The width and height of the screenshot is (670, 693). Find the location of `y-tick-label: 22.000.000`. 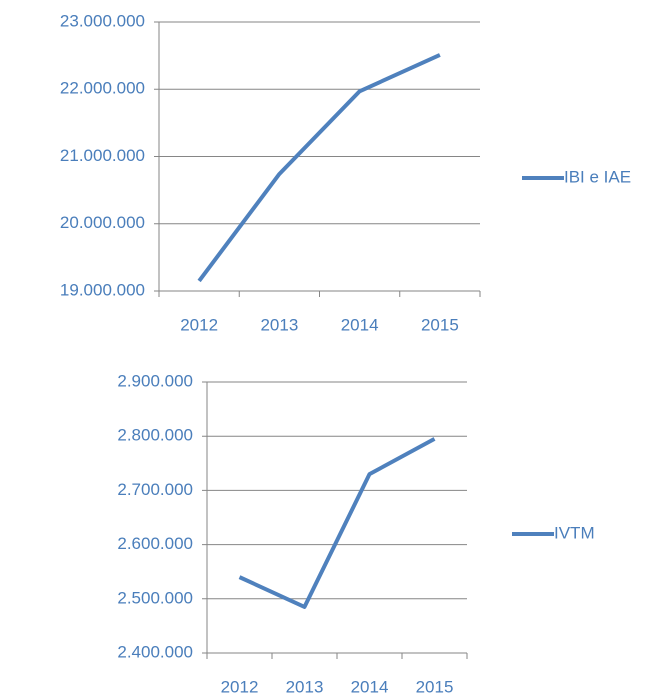

y-tick-label: 22.000.000 is located at coordinates (102, 88).